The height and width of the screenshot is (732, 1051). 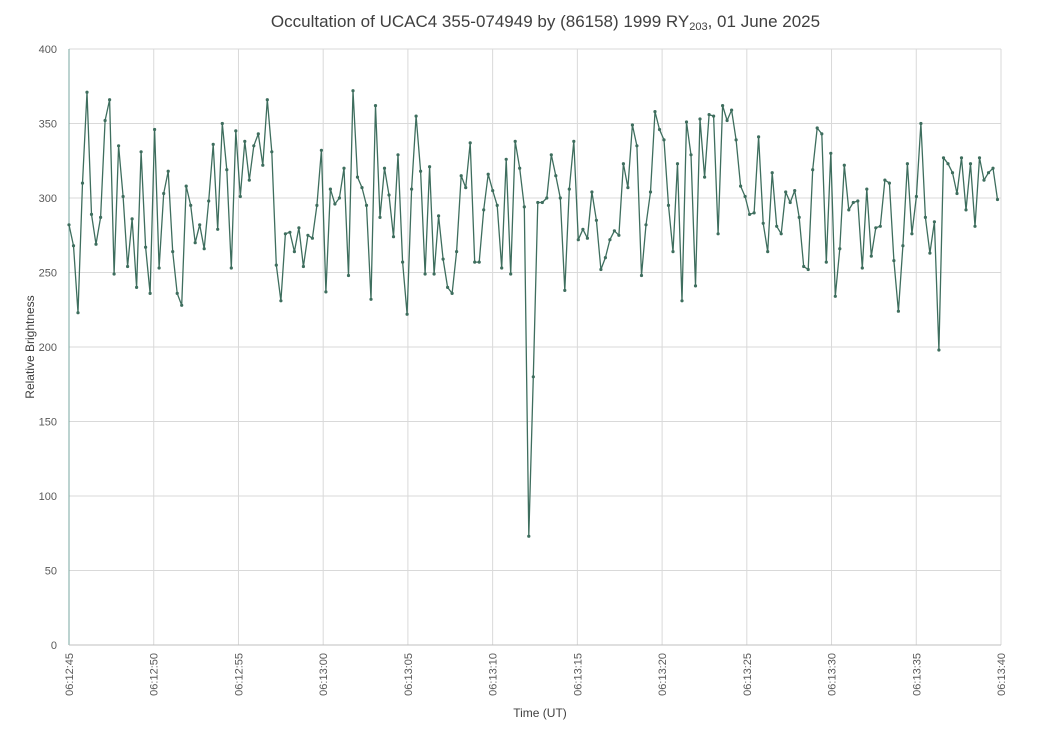 I want to click on x-tick-label: 06:13:35, so click(x=917, y=674).